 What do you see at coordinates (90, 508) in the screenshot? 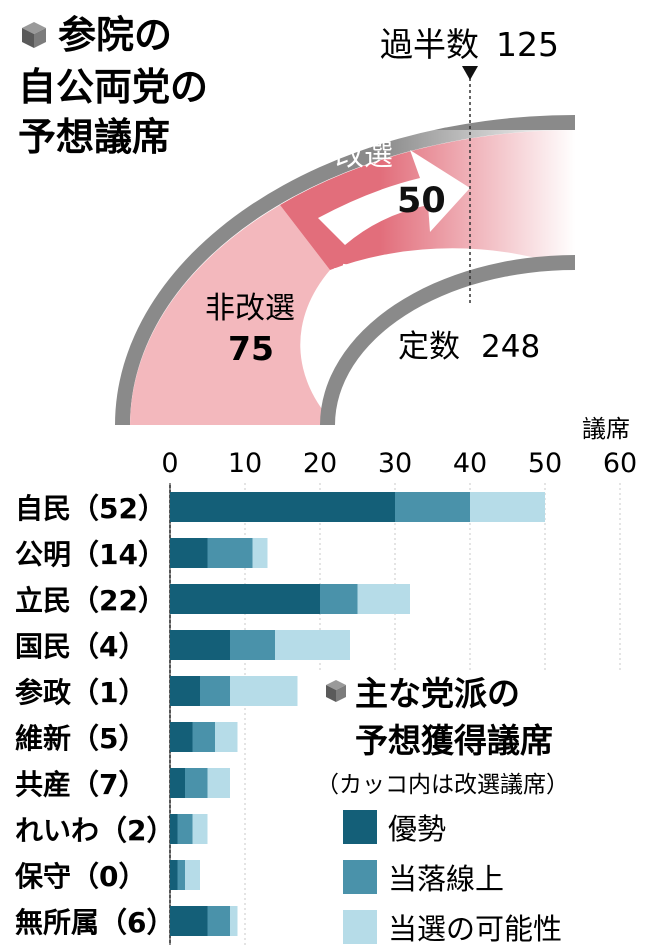
I see `category-label: 自民（52）` at bounding box center [90, 508].